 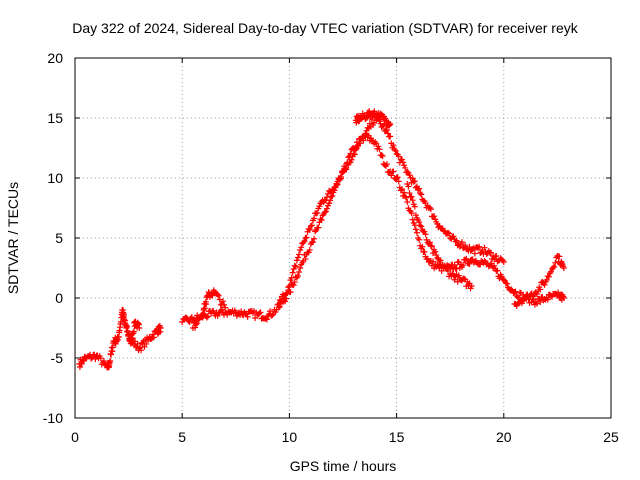 What do you see at coordinates (53, 418) in the screenshot?
I see `y-tick-label: -10` at bounding box center [53, 418].